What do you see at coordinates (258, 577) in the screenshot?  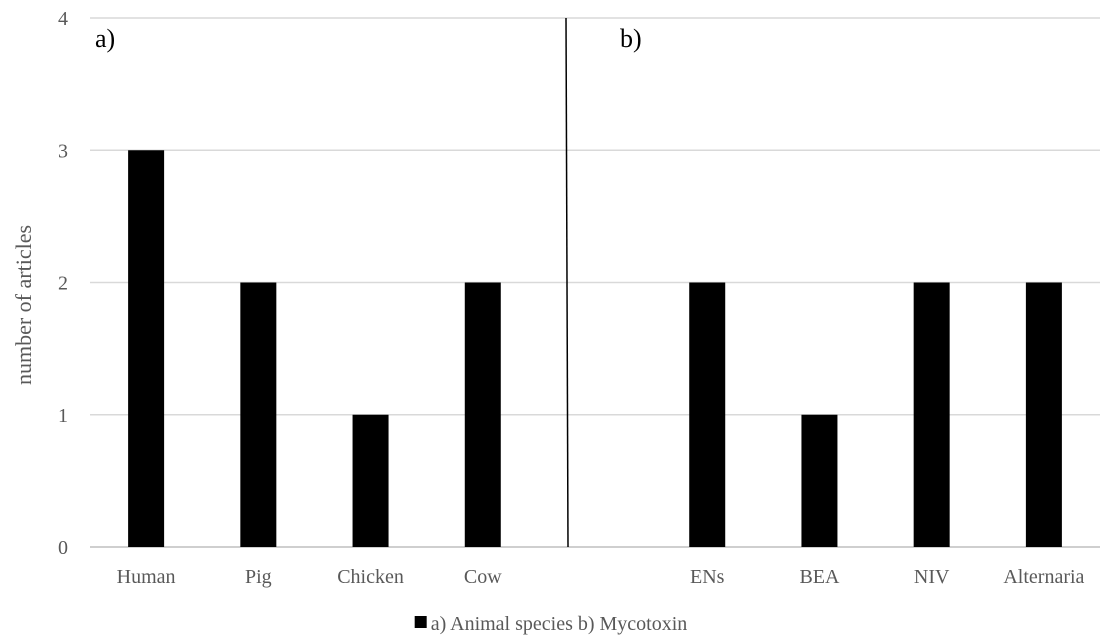 I see `x-tick-label: Pig` at bounding box center [258, 577].